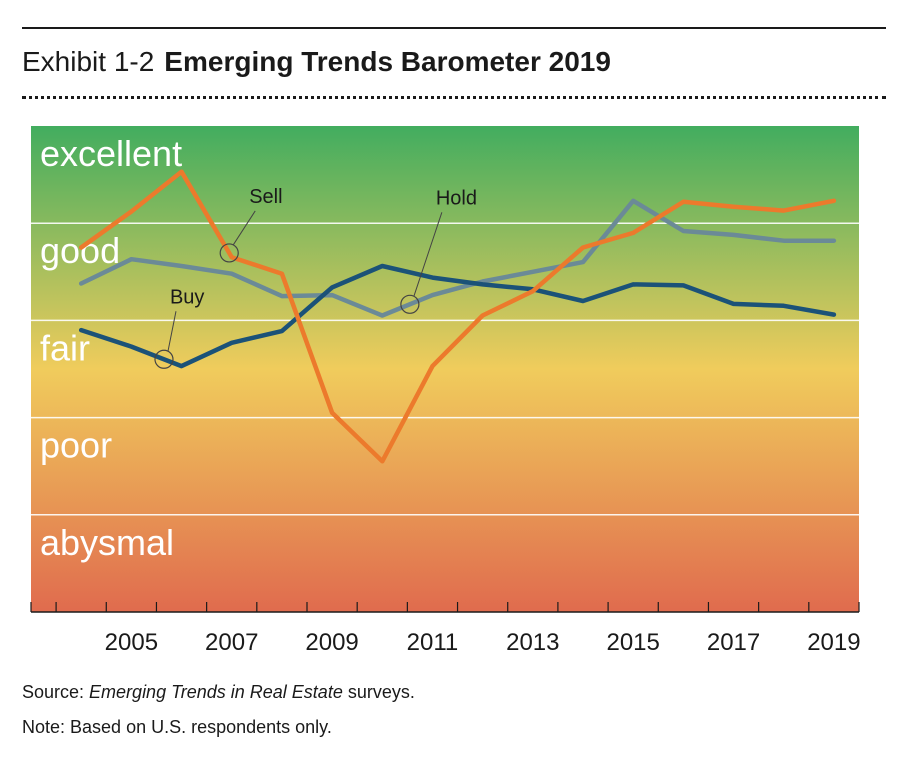 The height and width of the screenshot is (757, 906). I want to click on annotation-leader-buy, so click(172, 331).